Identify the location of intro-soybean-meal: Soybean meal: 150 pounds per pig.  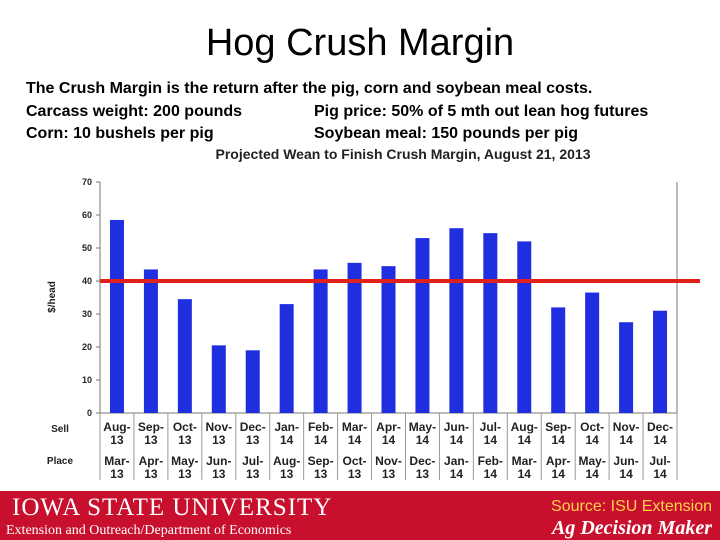
(446, 133).